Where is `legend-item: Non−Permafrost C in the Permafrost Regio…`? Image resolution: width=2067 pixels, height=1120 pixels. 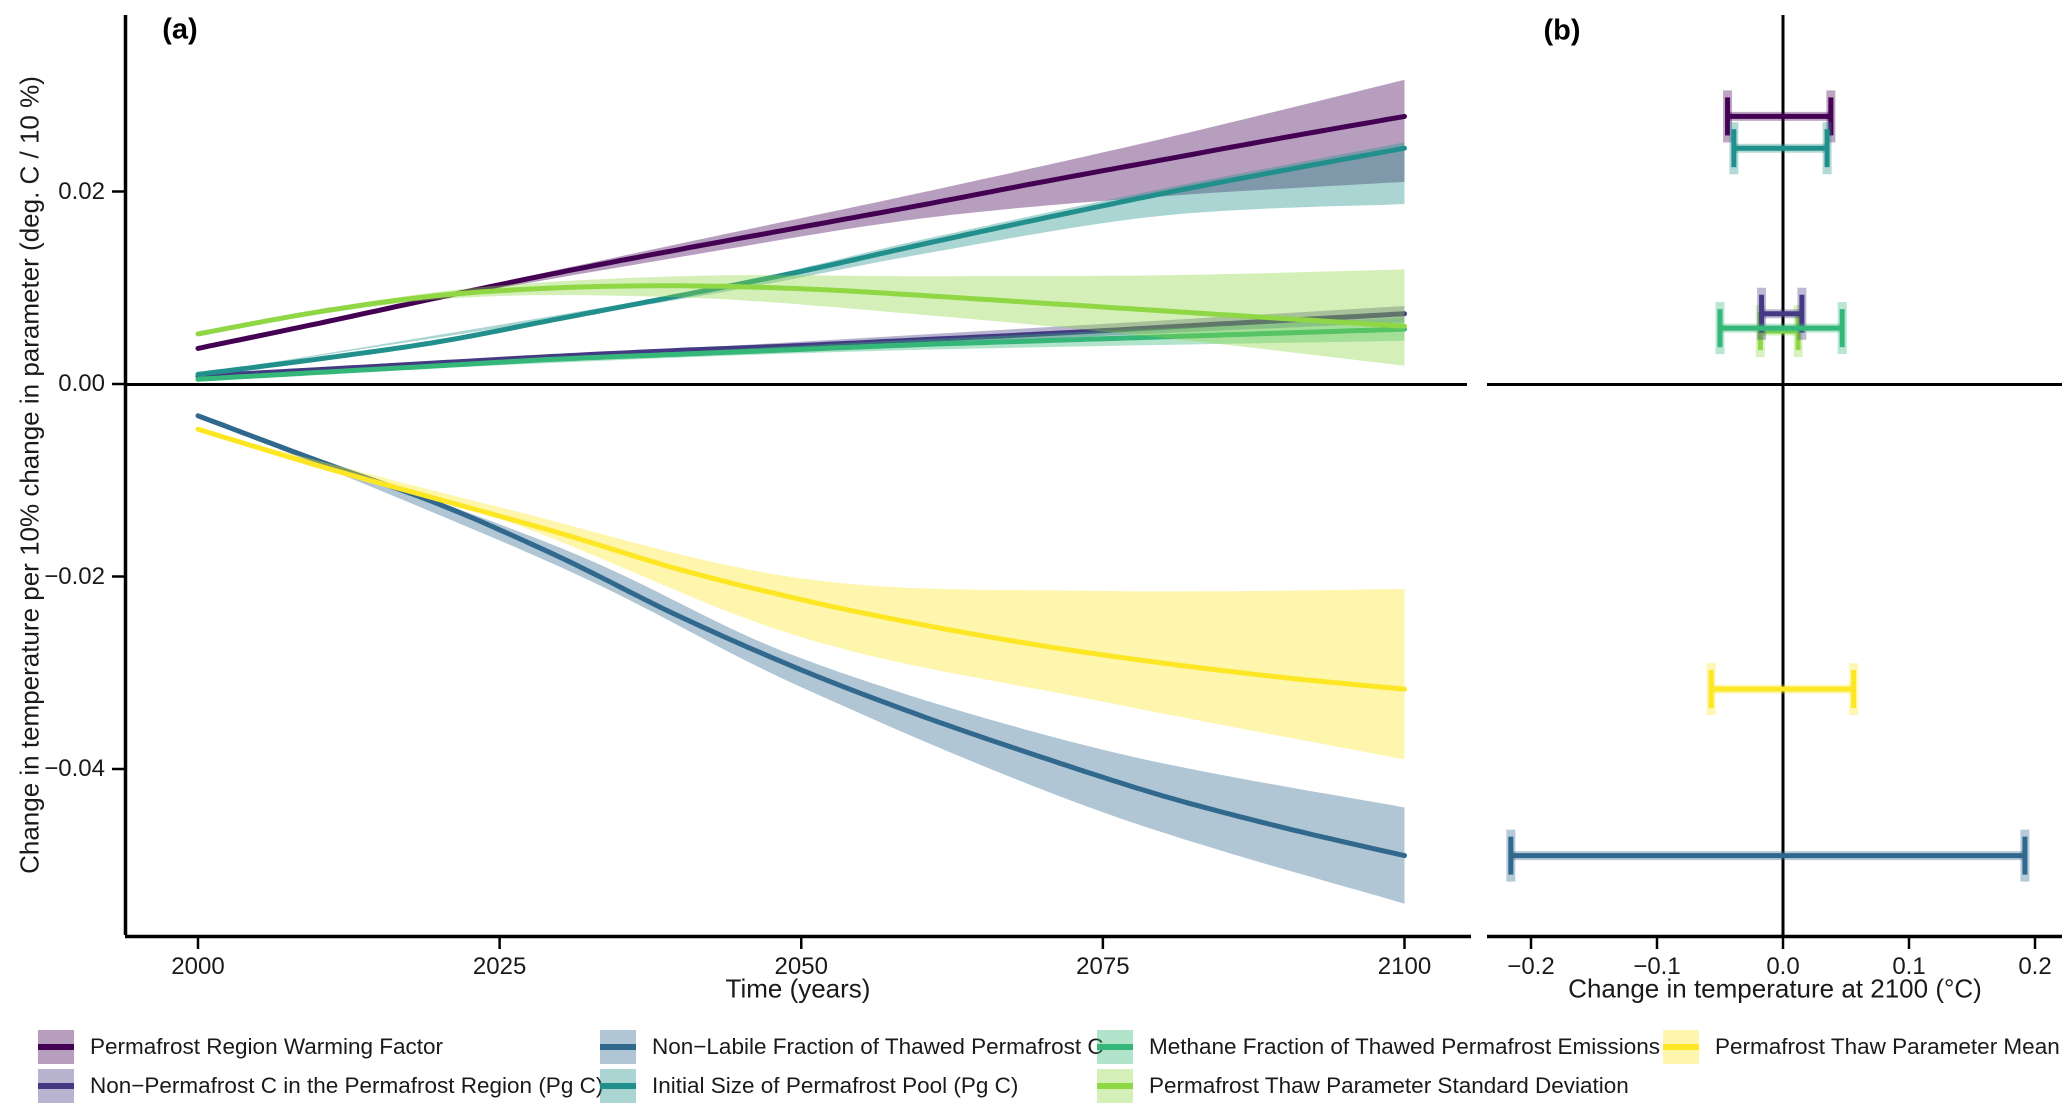
legend-item: Non−Permafrost C in the Permafrost Regio… is located at coordinates (320, 1086).